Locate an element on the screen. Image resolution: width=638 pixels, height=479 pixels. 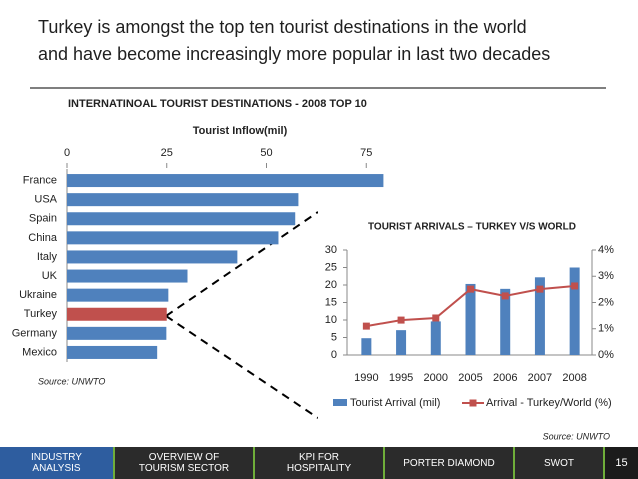
y-tick-label: 30 is located at coordinates (331, 250).